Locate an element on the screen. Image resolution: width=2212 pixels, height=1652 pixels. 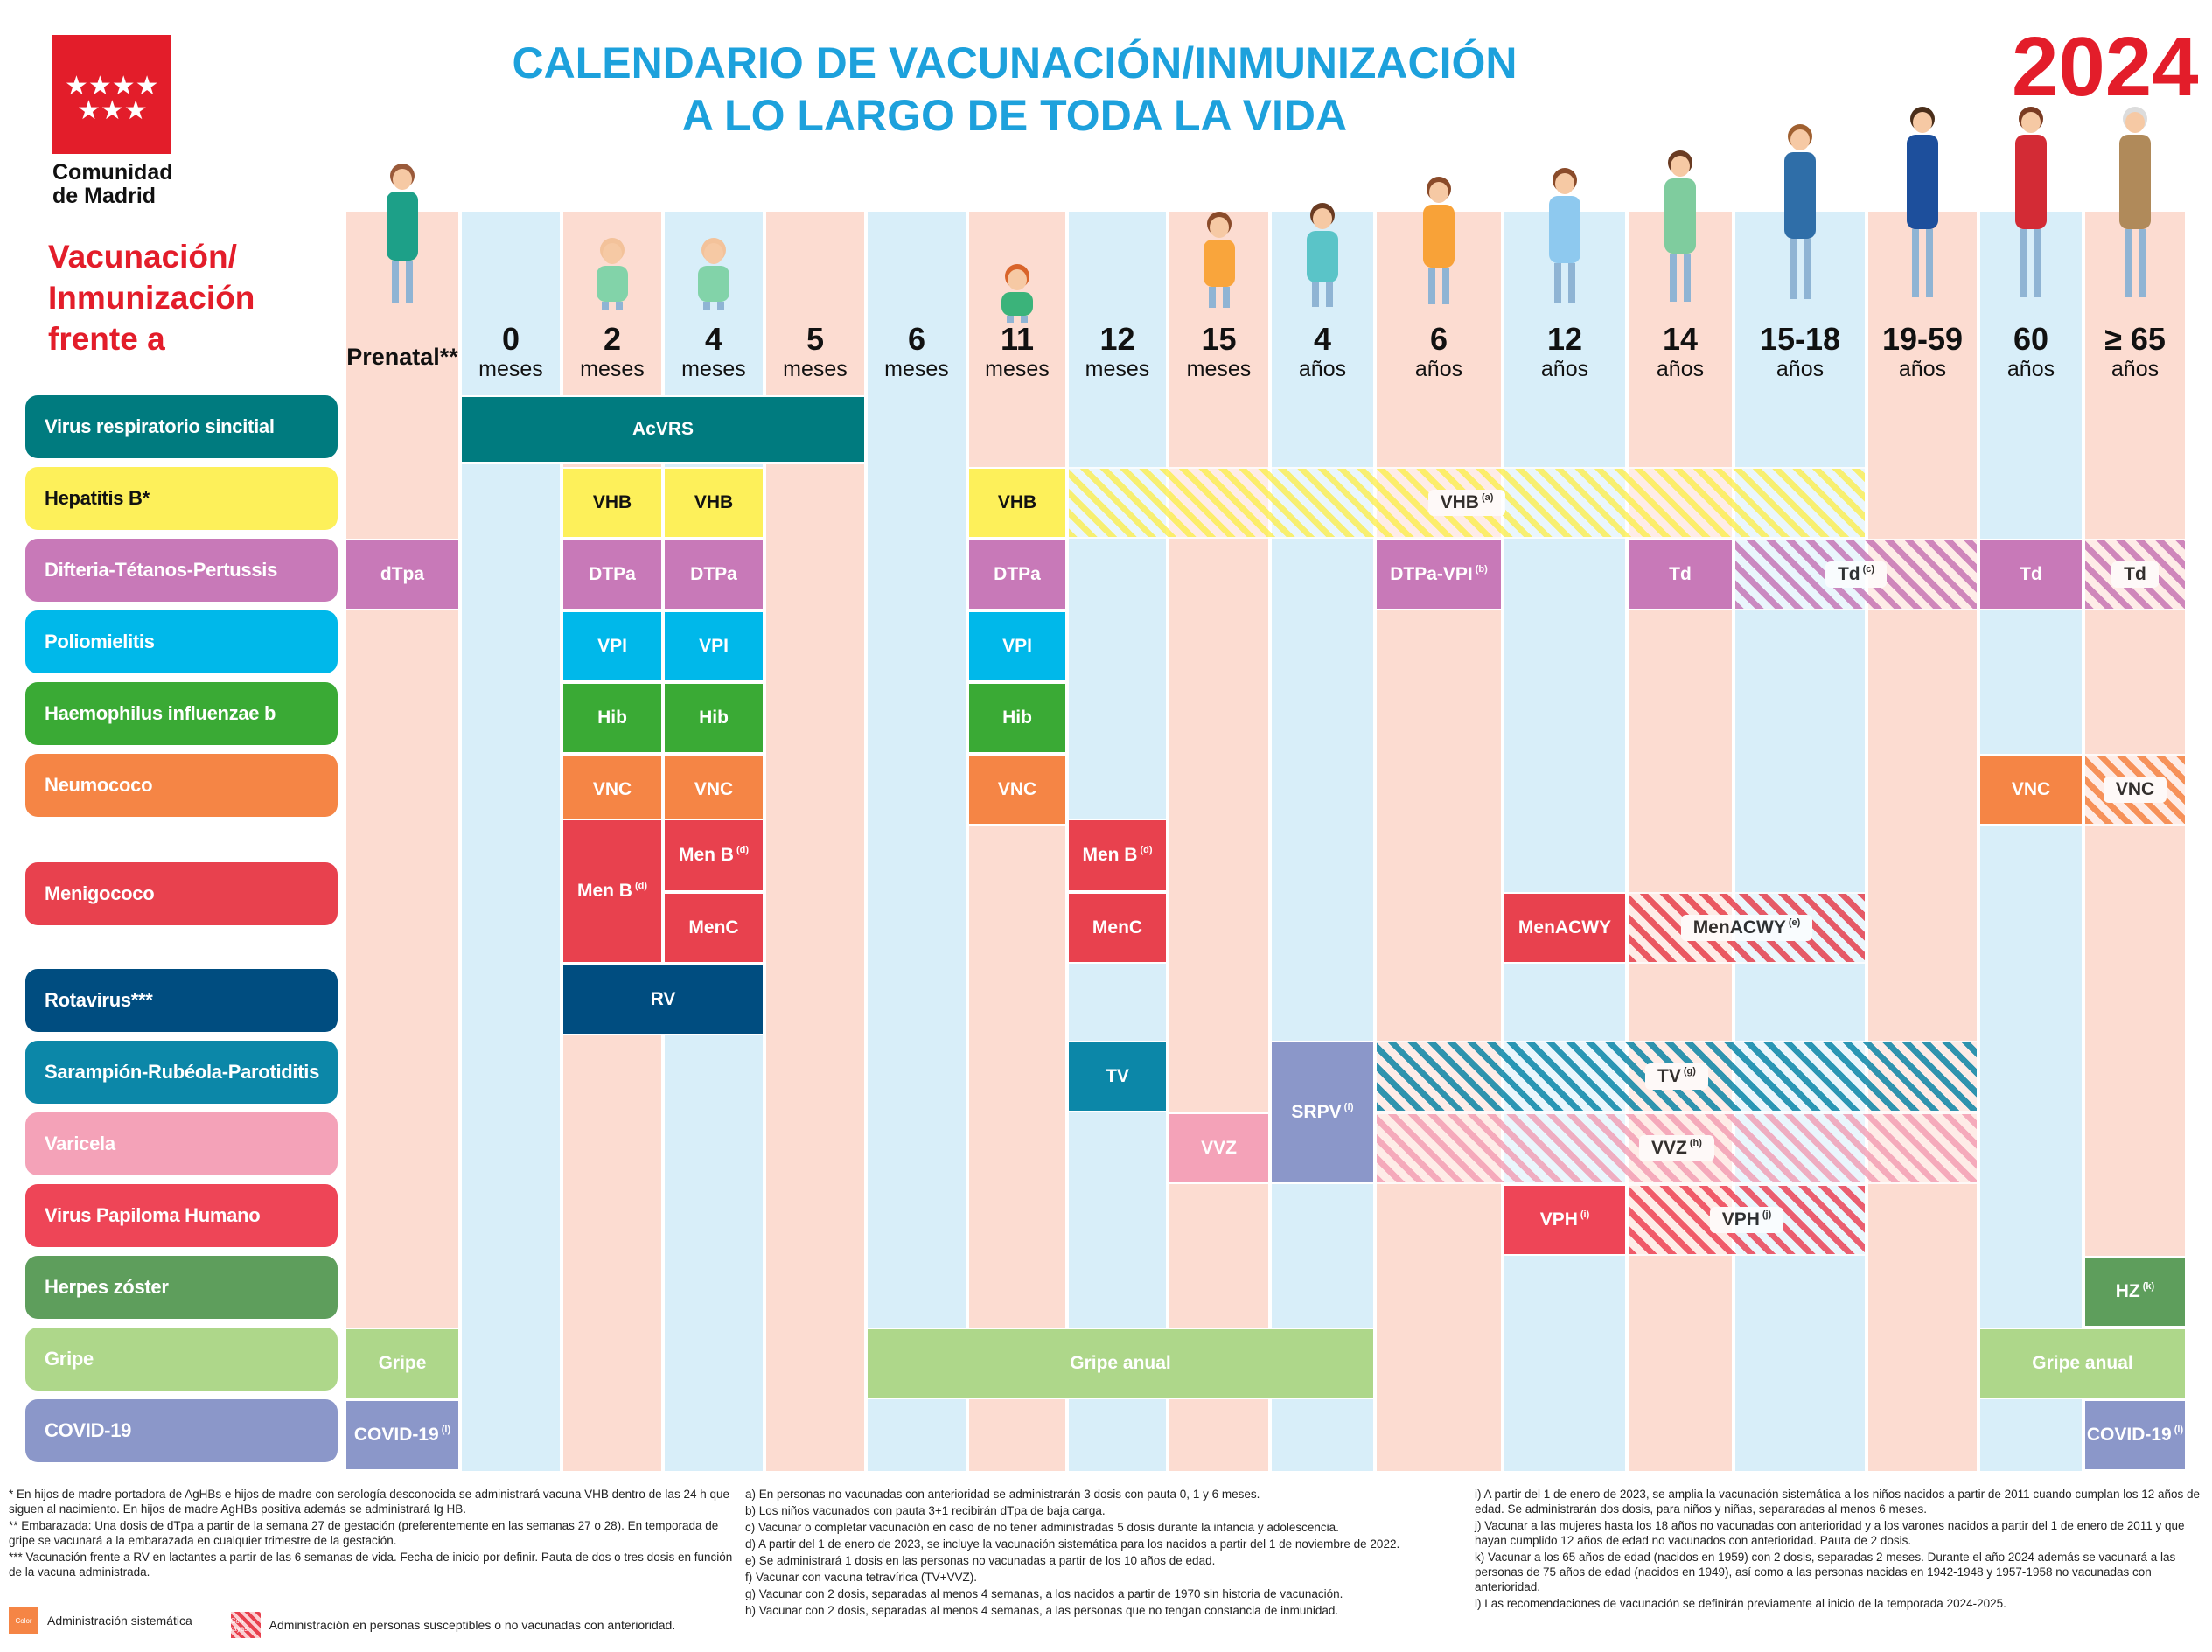
legend-item-systematic: Color Administración sistemática is located at coordinates (100, 1620).